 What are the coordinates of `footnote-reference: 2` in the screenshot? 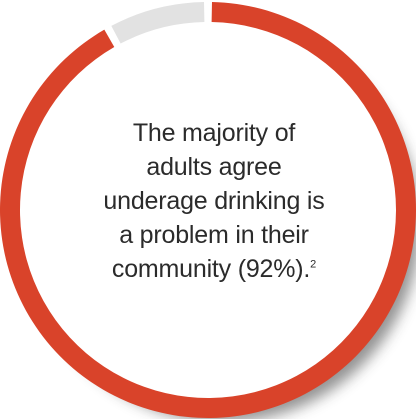 It's located at (313, 264).